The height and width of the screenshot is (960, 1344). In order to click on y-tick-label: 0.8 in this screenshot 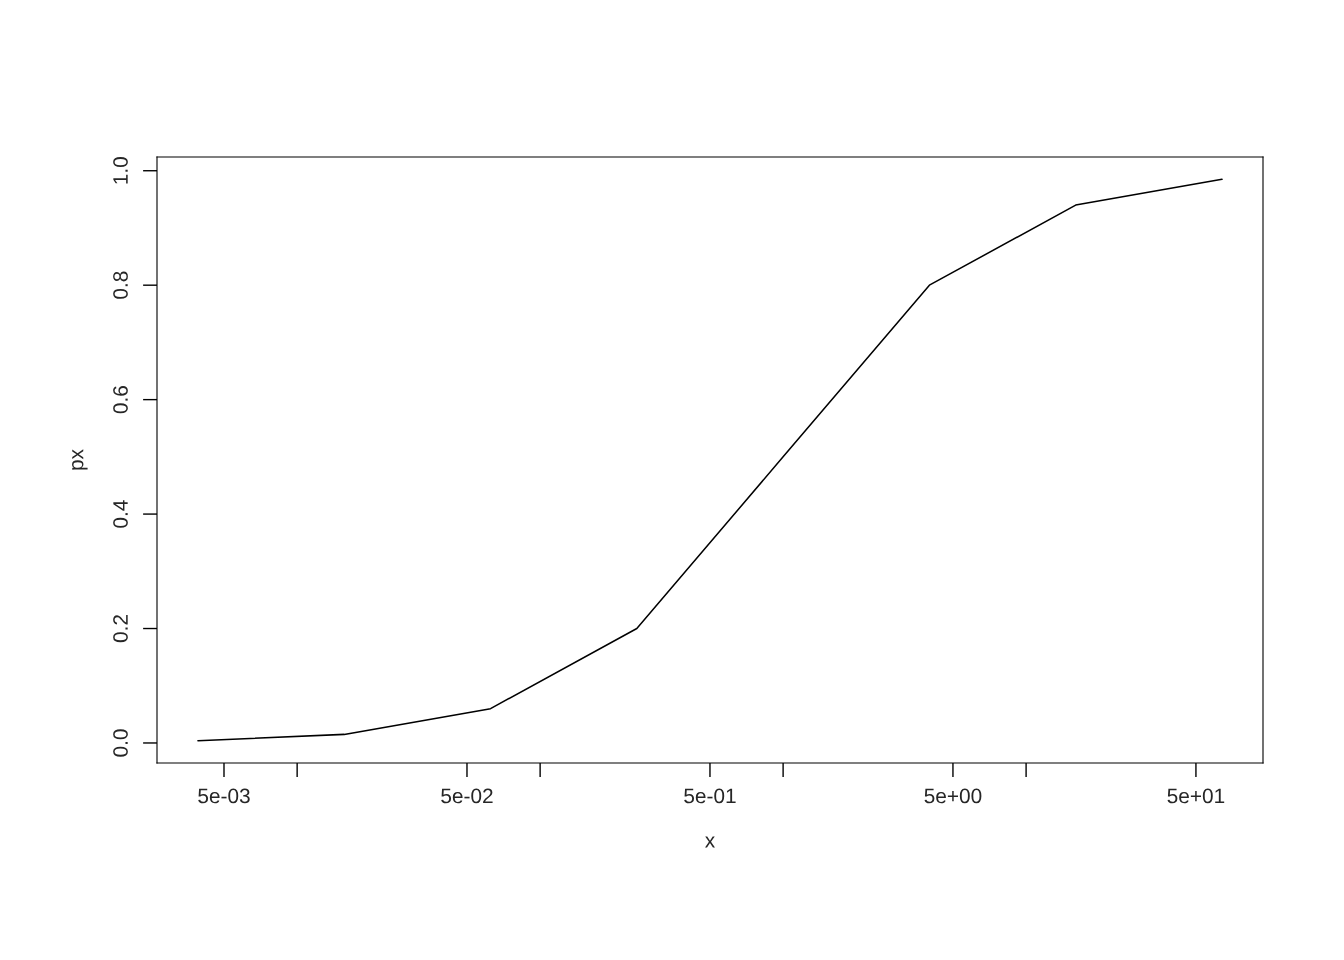, I will do `click(120, 285)`.